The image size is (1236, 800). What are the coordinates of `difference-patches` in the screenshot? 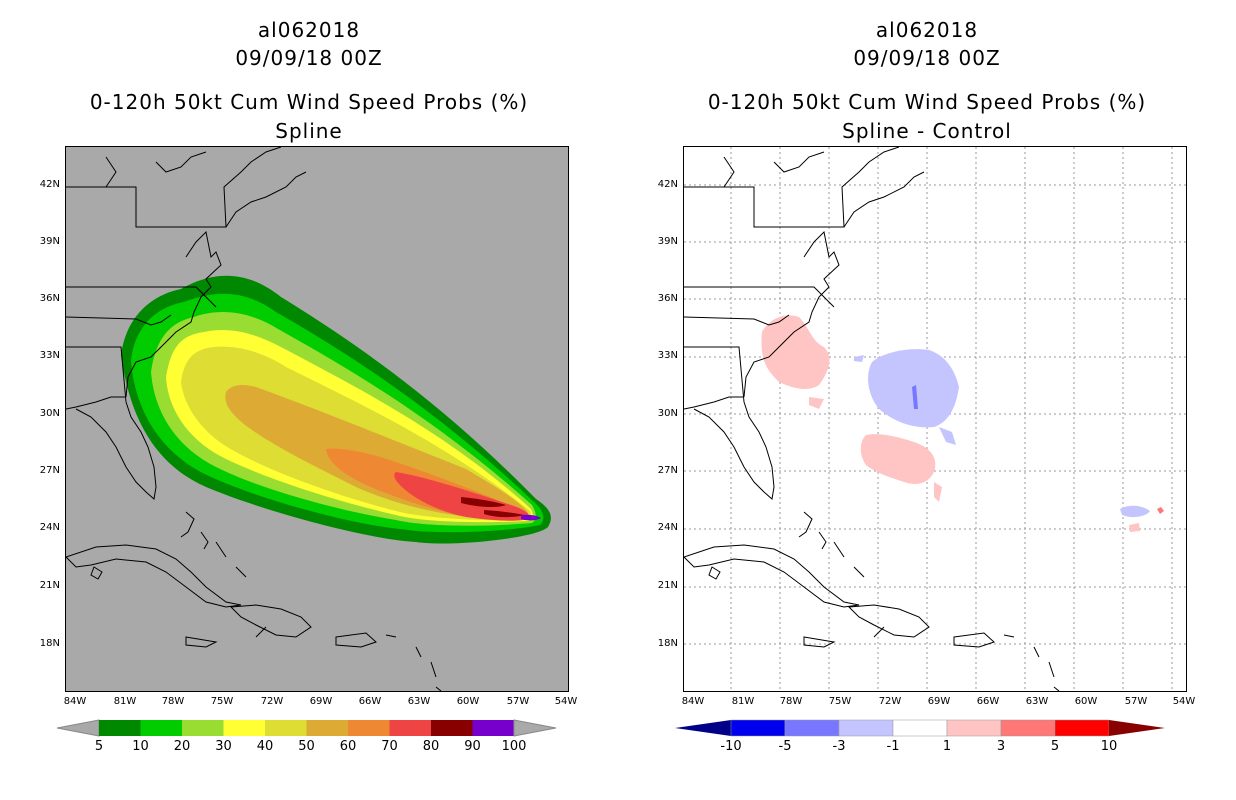 It's located at (962, 423).